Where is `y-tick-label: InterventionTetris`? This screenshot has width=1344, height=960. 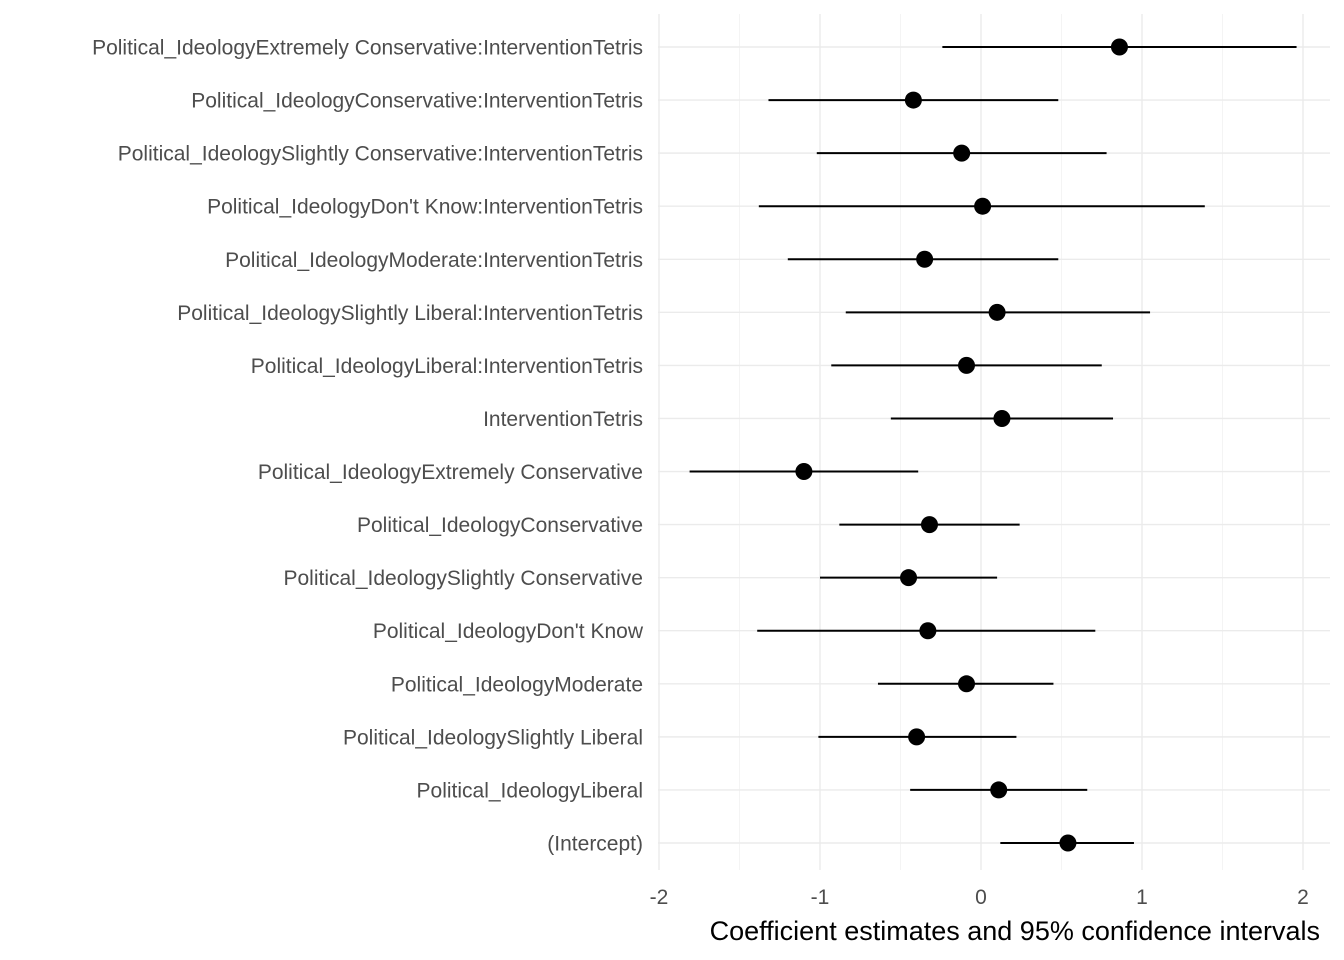
y-tick-label: InterventionTetris is located at coordinates (563, 419).